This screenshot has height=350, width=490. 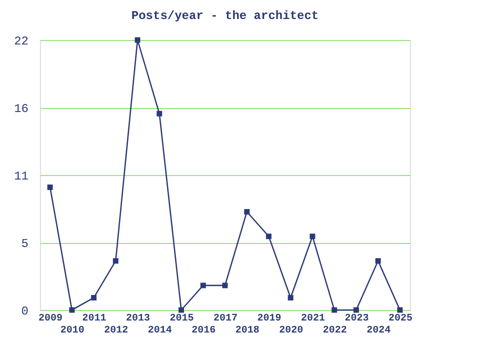 What do you see at coordinates (160, 331) in the screenshot?
I see `x-tick-label: 2014` at bounding box center [160, 331].